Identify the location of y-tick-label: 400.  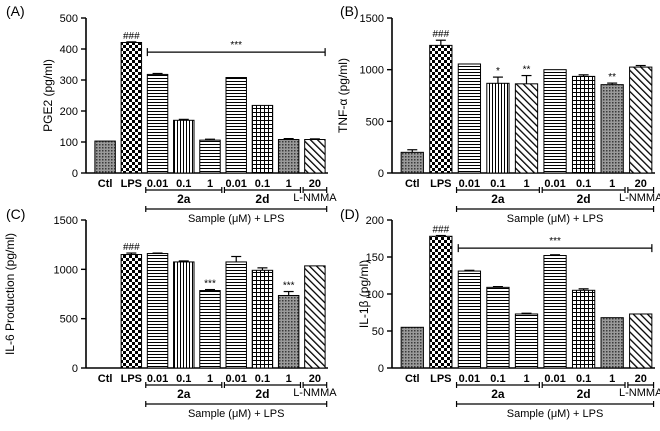
(69, 50).